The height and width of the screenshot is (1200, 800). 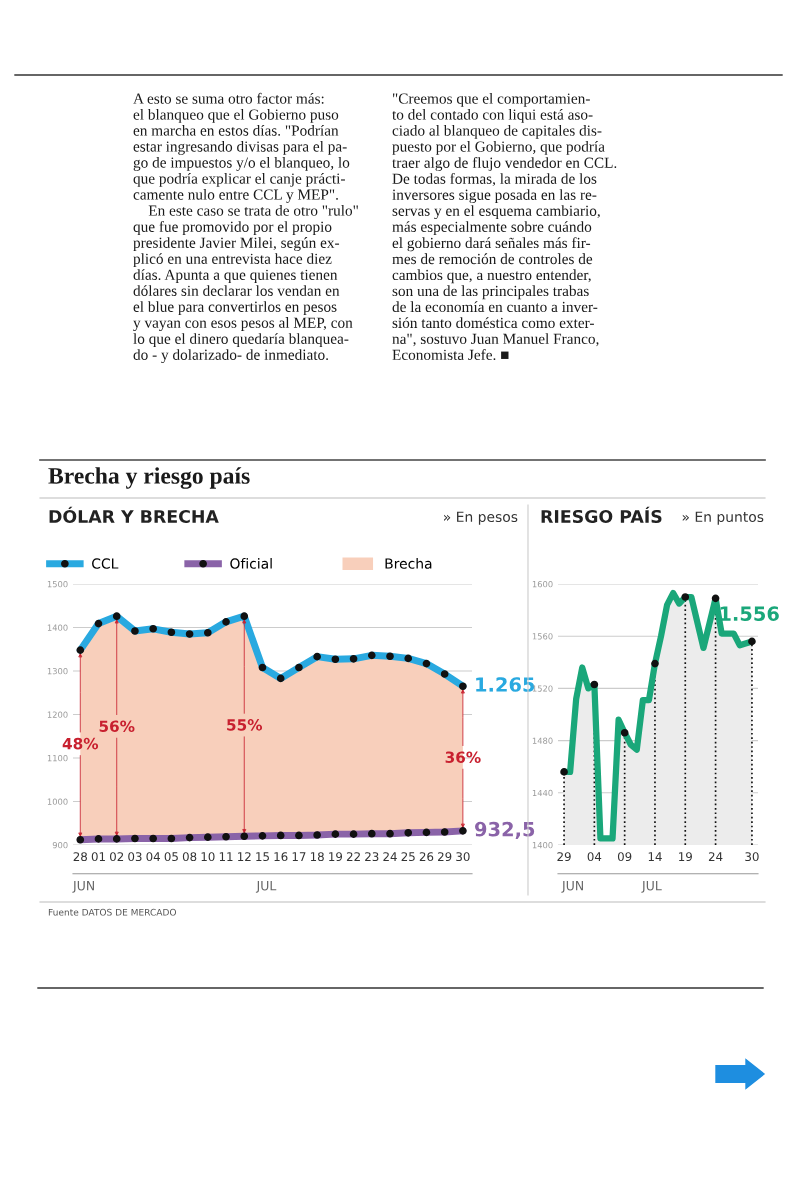 I want to click on x-tick-label: 11, so click(x=226, y=856).